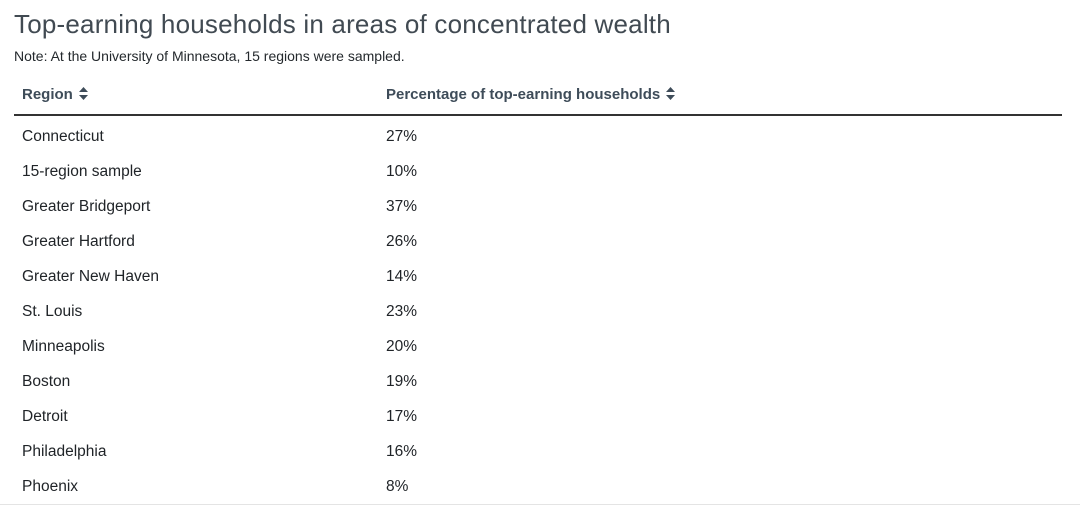 Image resolution: width=1080 pixels, height=505 pixels. Describe the element at coordinates (46, 381) in the screenshot. I see `region-cell: Boston` at that location.